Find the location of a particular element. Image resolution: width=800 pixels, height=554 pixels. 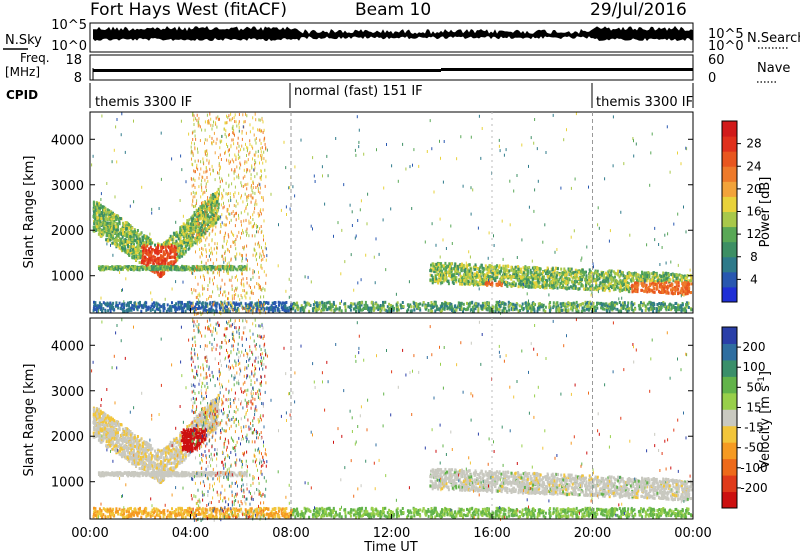

cpid-segment-3: themis 3300 IF is located at coordinates (644, 102).